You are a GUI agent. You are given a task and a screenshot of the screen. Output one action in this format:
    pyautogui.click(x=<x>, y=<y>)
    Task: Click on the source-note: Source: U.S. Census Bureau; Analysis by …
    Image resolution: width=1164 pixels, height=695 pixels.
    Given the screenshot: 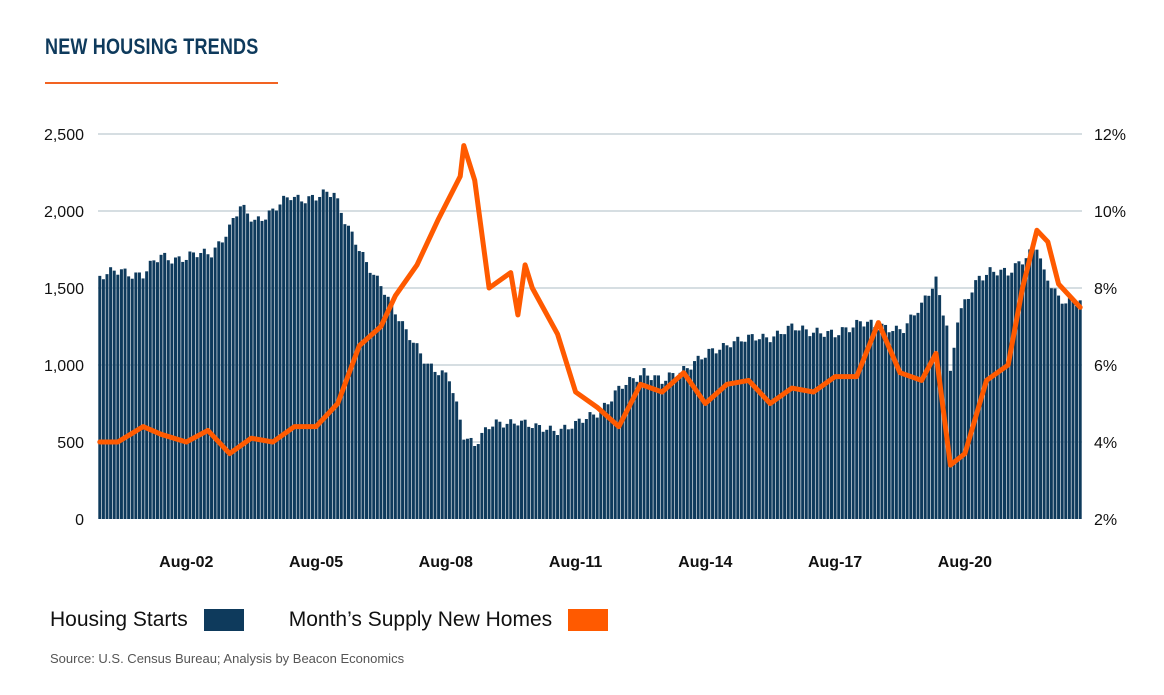 What is the action you would take?
    pyautogui.click(x=227, y=658)
    